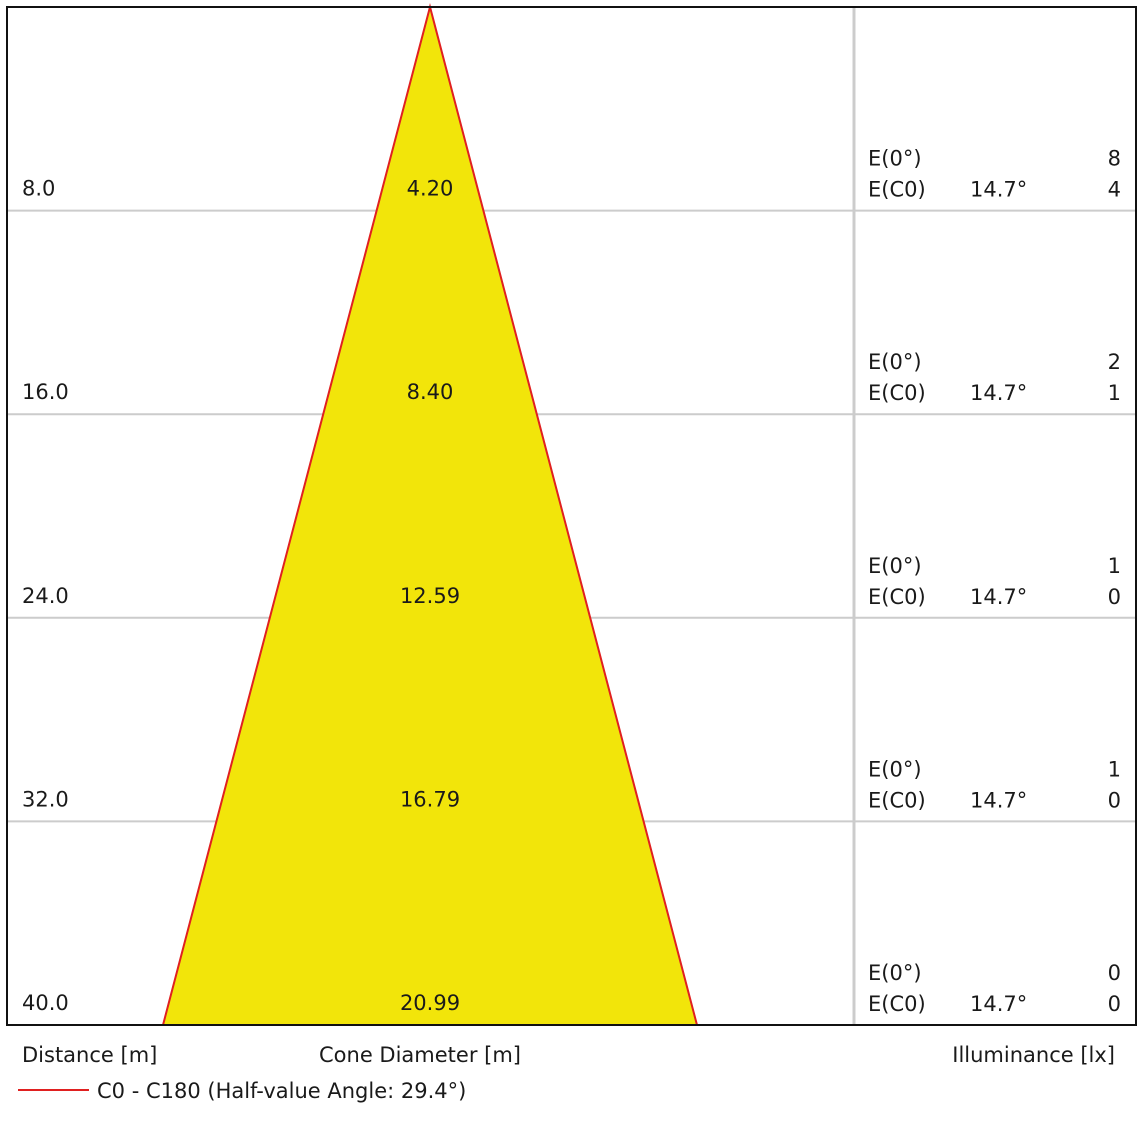 The height and width of the screenshot is (1143, 1143). I want to click on cone-diameter-axis-label: Cone Diameter [m], so click(420, 1055).